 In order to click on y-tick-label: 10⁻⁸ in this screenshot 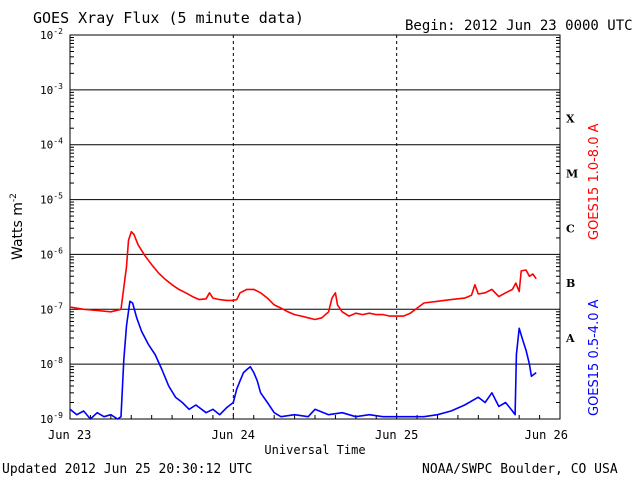, I will do `click(51, 363)`.